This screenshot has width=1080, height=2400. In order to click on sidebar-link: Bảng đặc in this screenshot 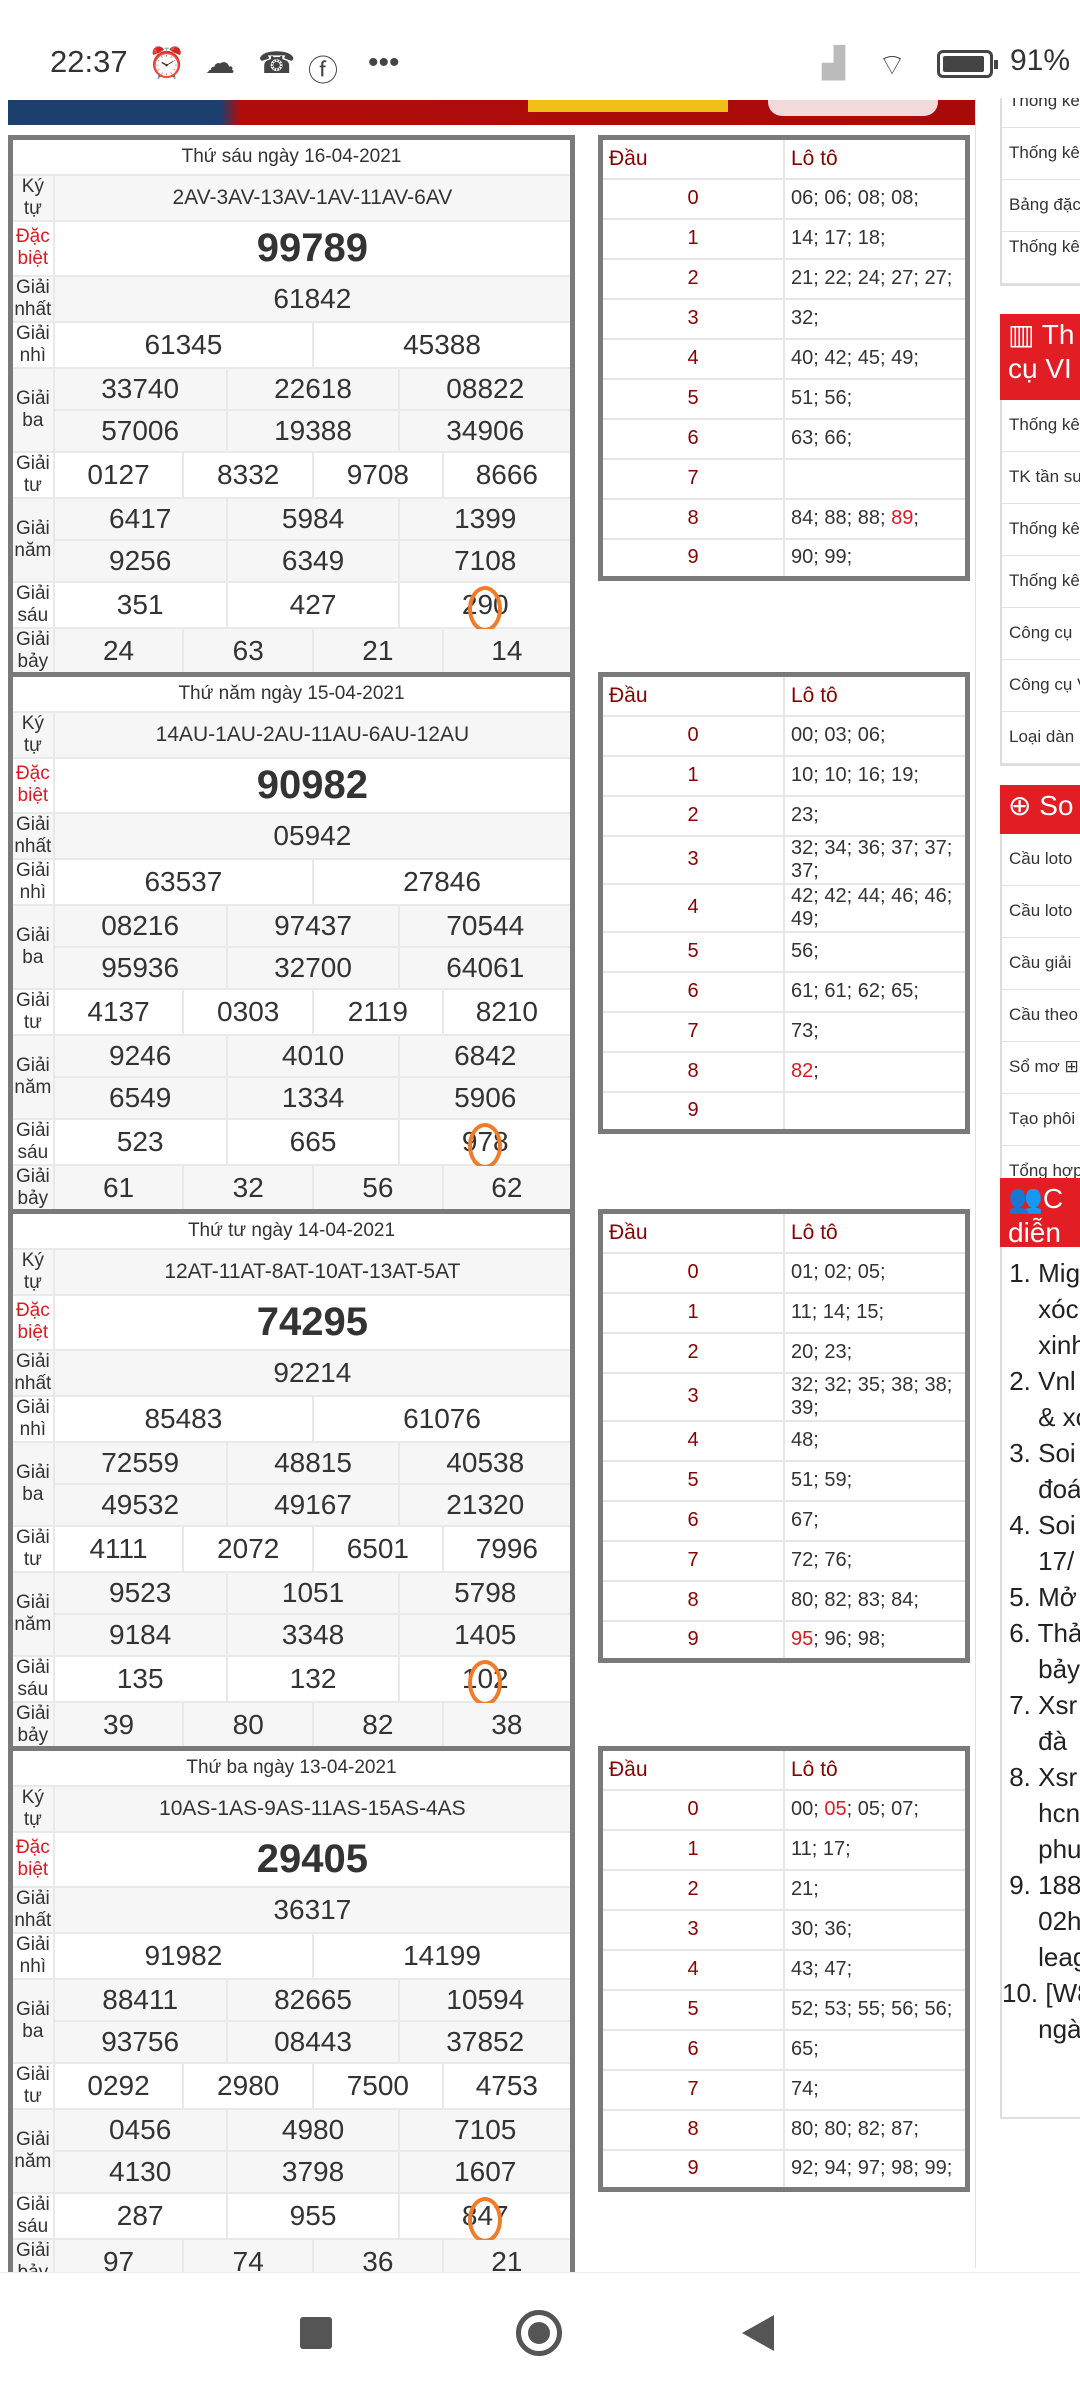, I will do `click(1041, 206)`.